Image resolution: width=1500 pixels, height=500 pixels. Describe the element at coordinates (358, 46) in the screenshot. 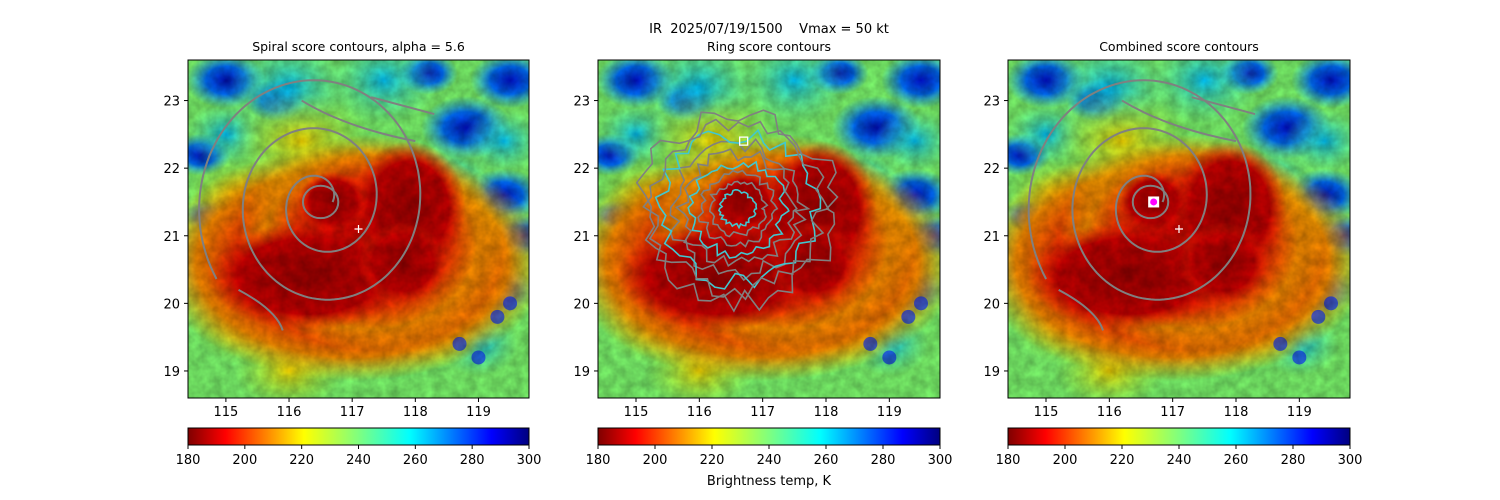

I see `panel-title: Spiral score contours, alpha = 5.6` at that location.